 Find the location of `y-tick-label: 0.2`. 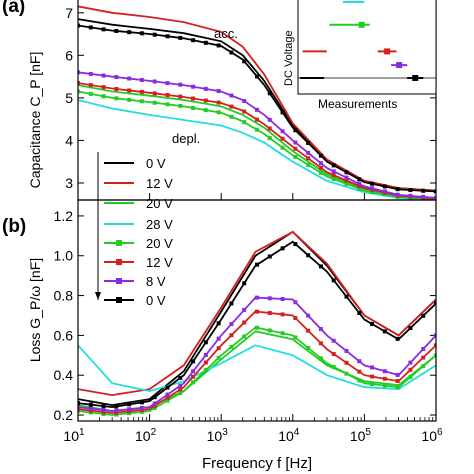

y-tick-label: 0.2 is located at coordinates (64, 415).